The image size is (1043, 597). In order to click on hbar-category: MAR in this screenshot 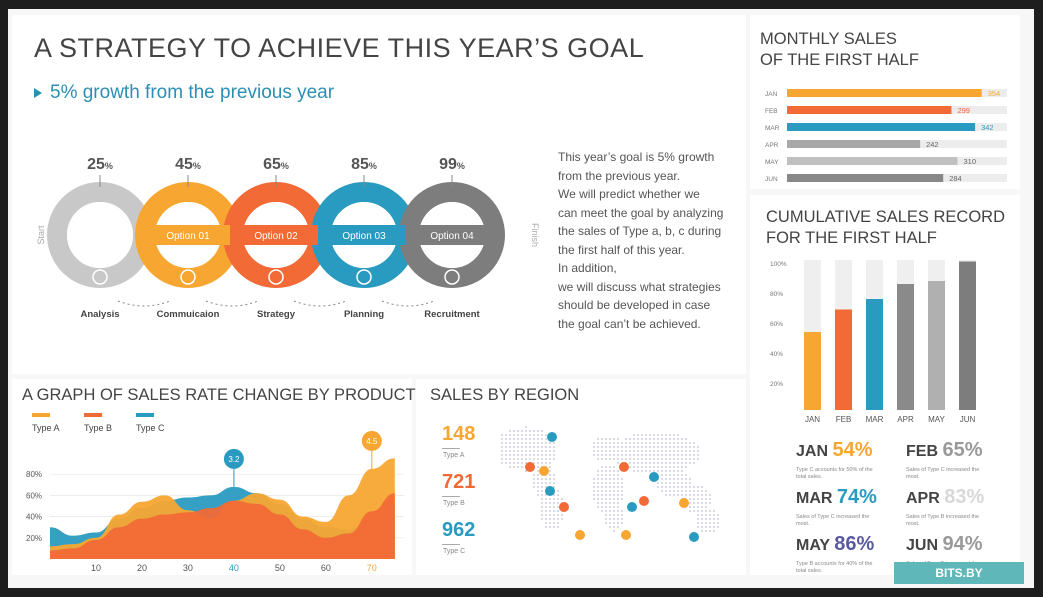, I will do `click(772, 128)`.